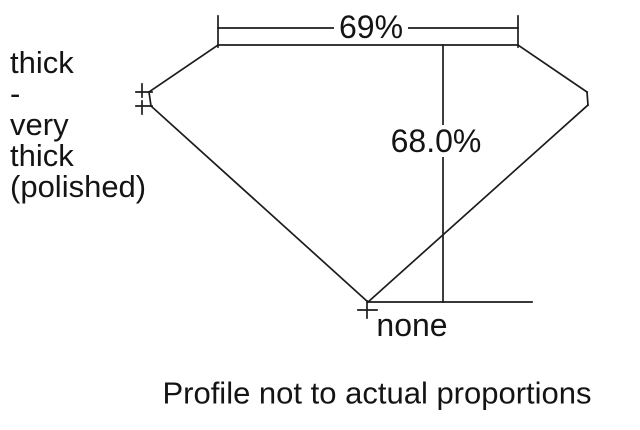 Image resolution: width=640 pixels, height=430 pixels. What do you see at coordinates (150, 99) in the screenshot?
I see `girdle-left-edge` at bounding box center [150, 99].